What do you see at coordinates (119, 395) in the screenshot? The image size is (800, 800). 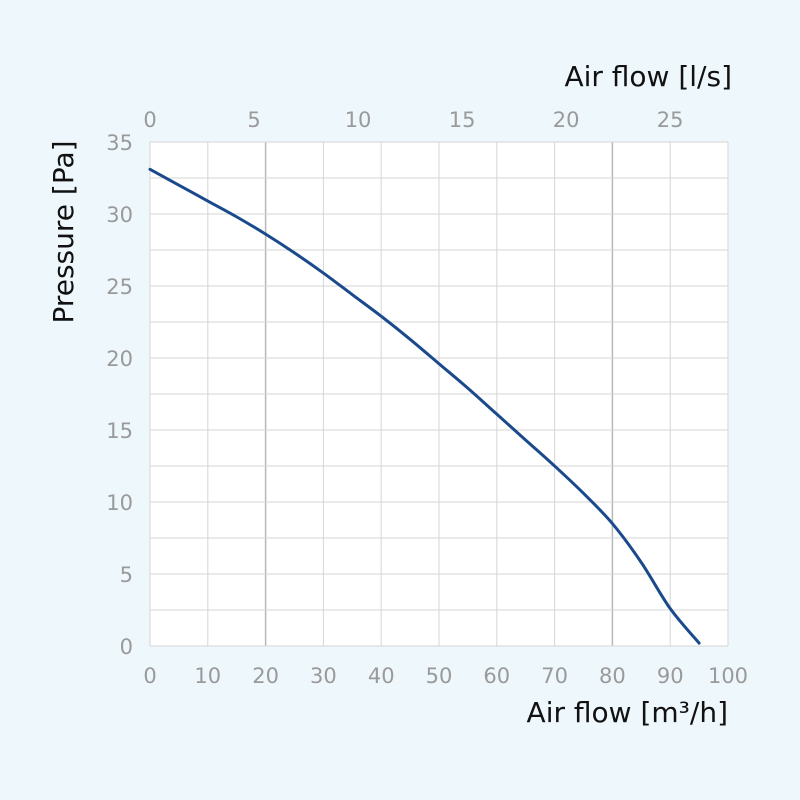 I see `y-axis-ticks: 0 5 10 15 20 25 30 35` at bounding box center [119, 395].